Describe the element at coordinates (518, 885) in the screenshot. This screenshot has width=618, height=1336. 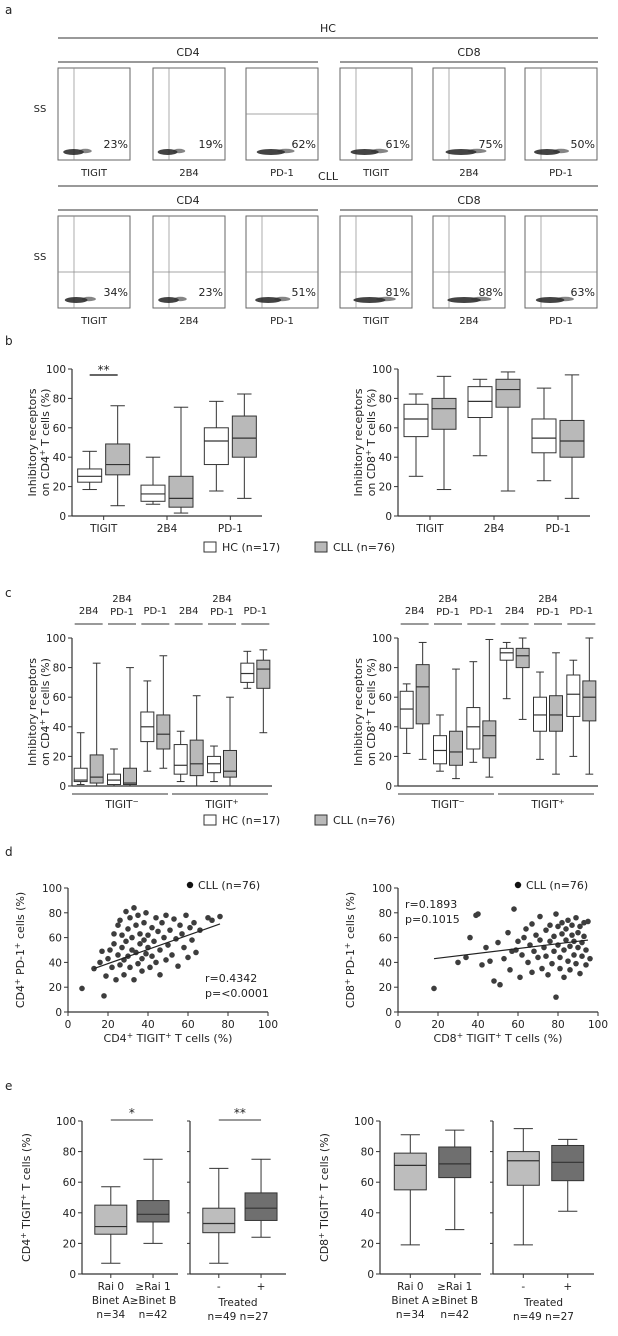
I see `legend-marker` at that location.